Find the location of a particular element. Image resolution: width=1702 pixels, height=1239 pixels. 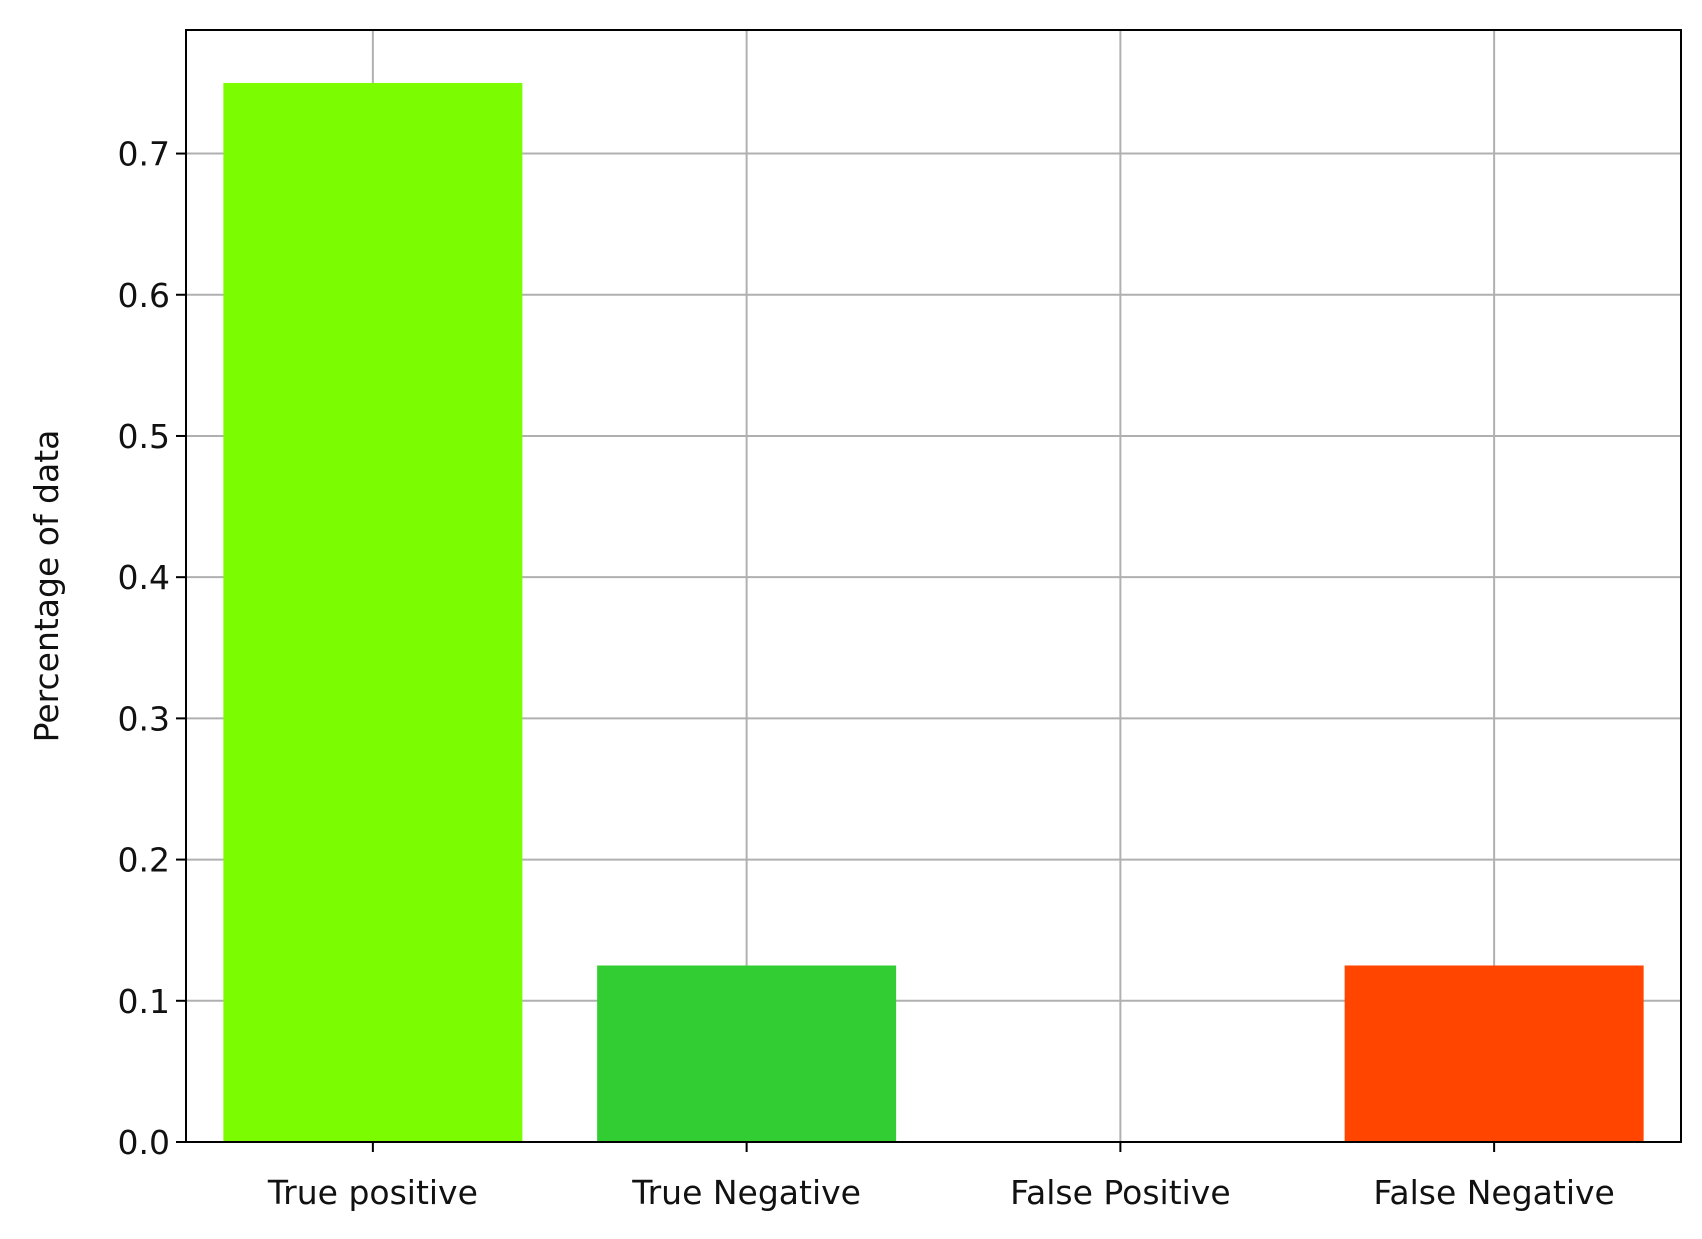

y-tick-label: 0.0 is located at coordinates (144, 1142).